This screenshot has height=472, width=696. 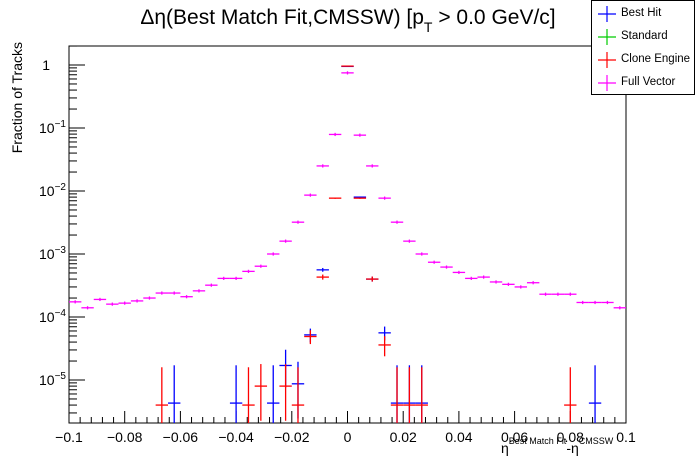 I want to click on x-tick-label: −0.08, so click(x=125, y=437).